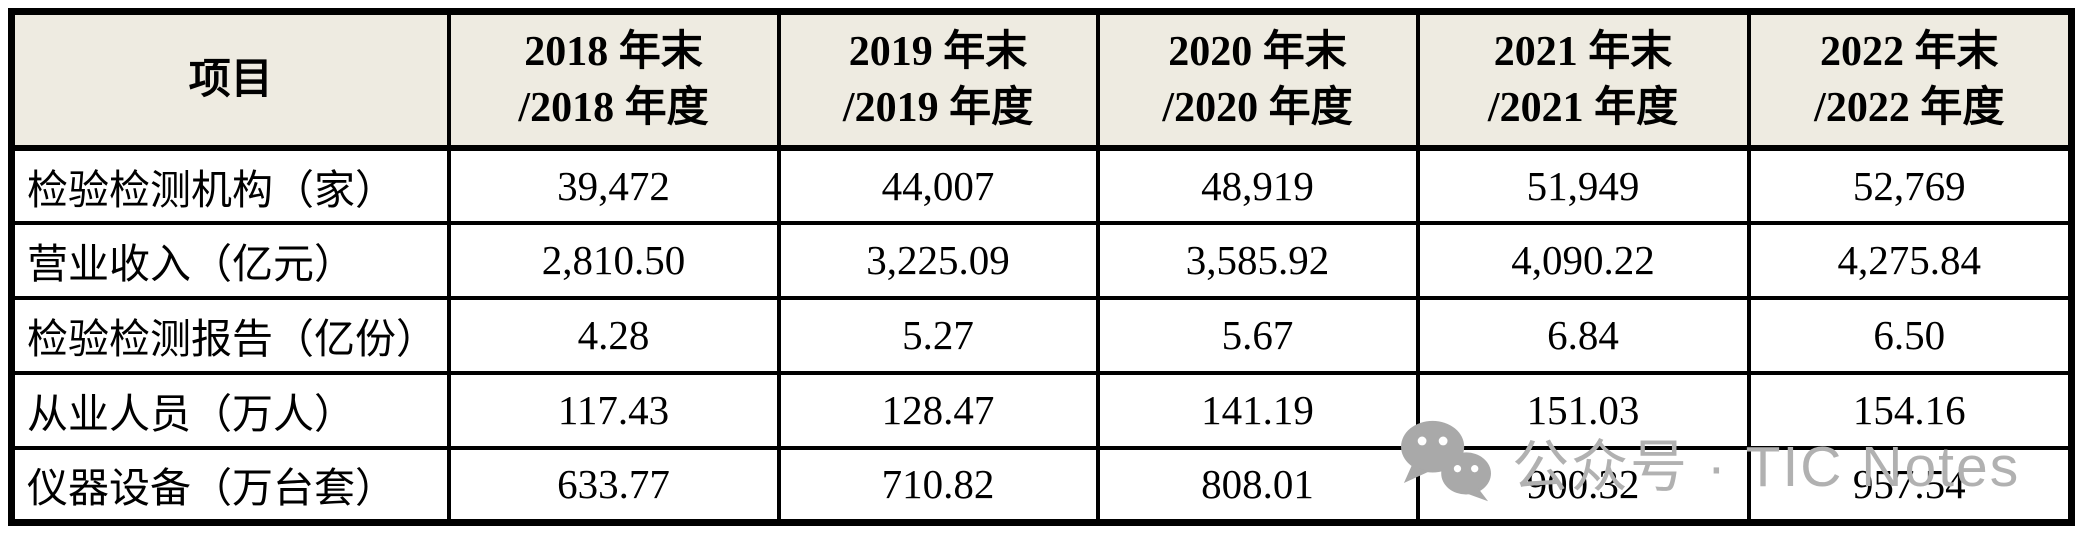  Describe the element at coordinates (613, 335) in the screenshot. I see `reports-2018: 4.28` at that location.